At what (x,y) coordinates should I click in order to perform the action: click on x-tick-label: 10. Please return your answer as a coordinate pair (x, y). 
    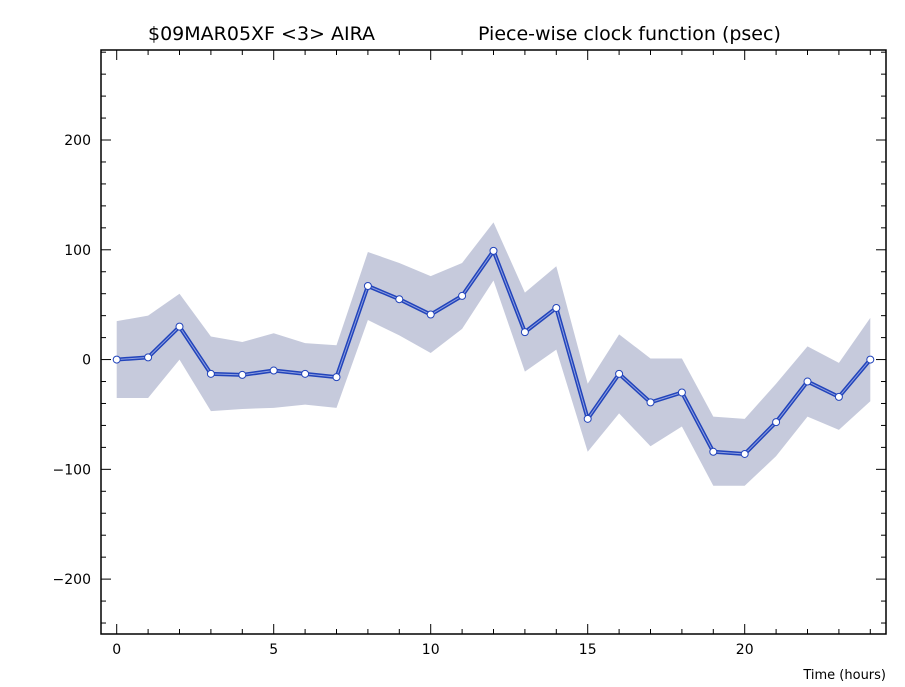
    Looking at the image, I should click on (431, 650).